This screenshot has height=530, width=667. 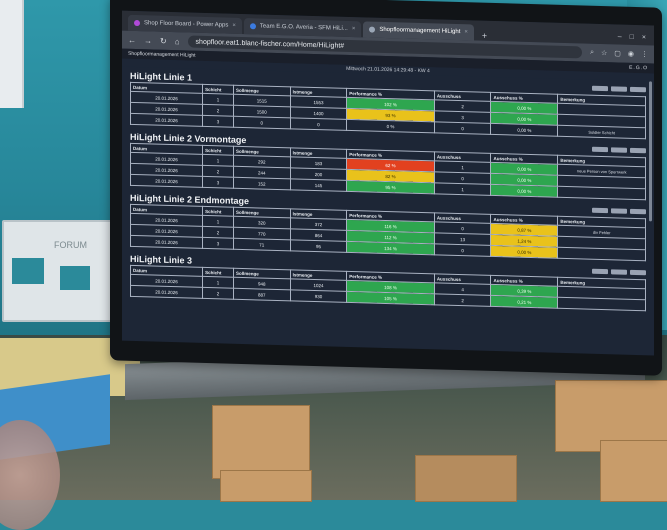 I want to click on profile-icon: ◉, so click(x=630, y=54).